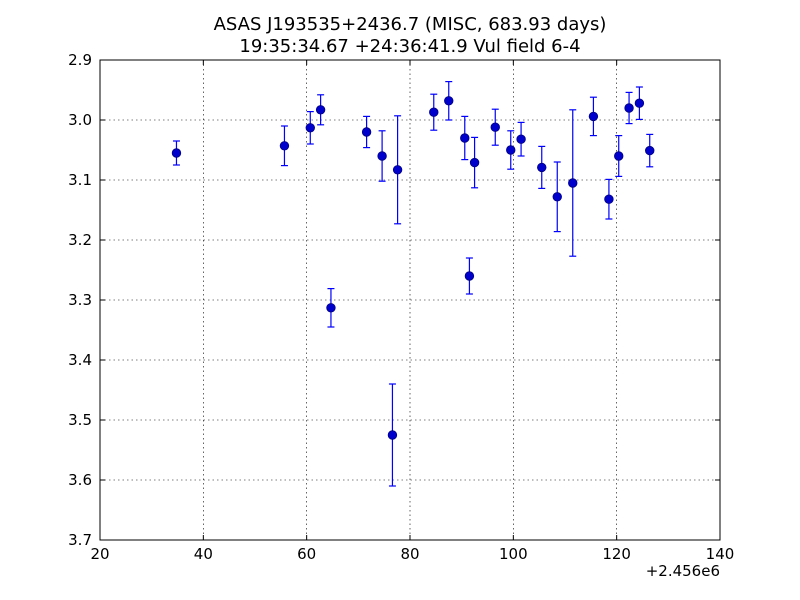 This screenshot has height=600, width=800. What do you see at coordinates (409, 554) in the screenshot?
I see `x-tick-label: 80` at bounding box center [409, 554].